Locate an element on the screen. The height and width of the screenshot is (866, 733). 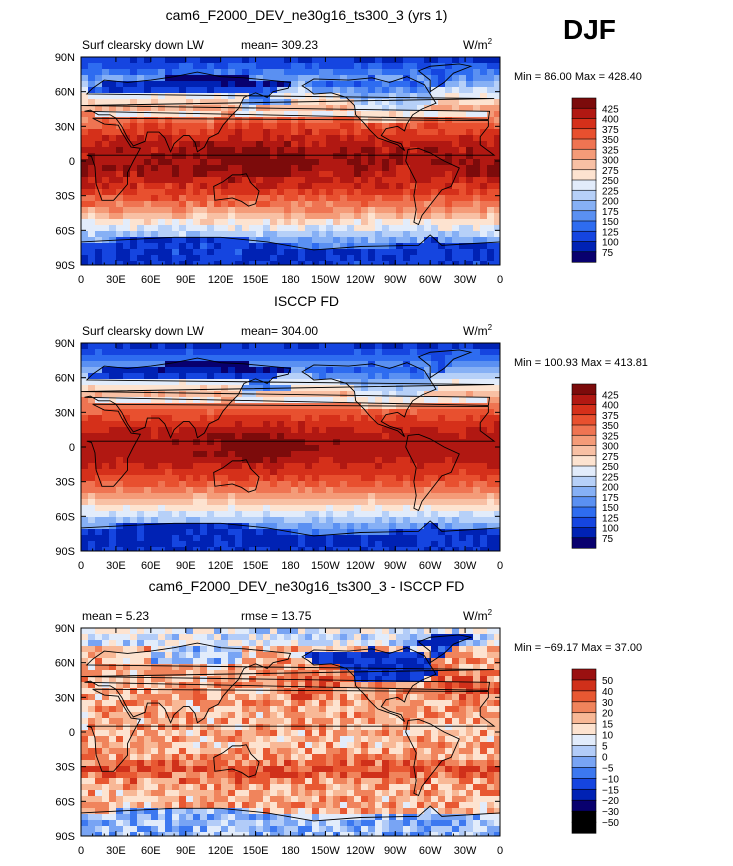
left-label: mean = 5.23 is located at coordinates (115, 616).